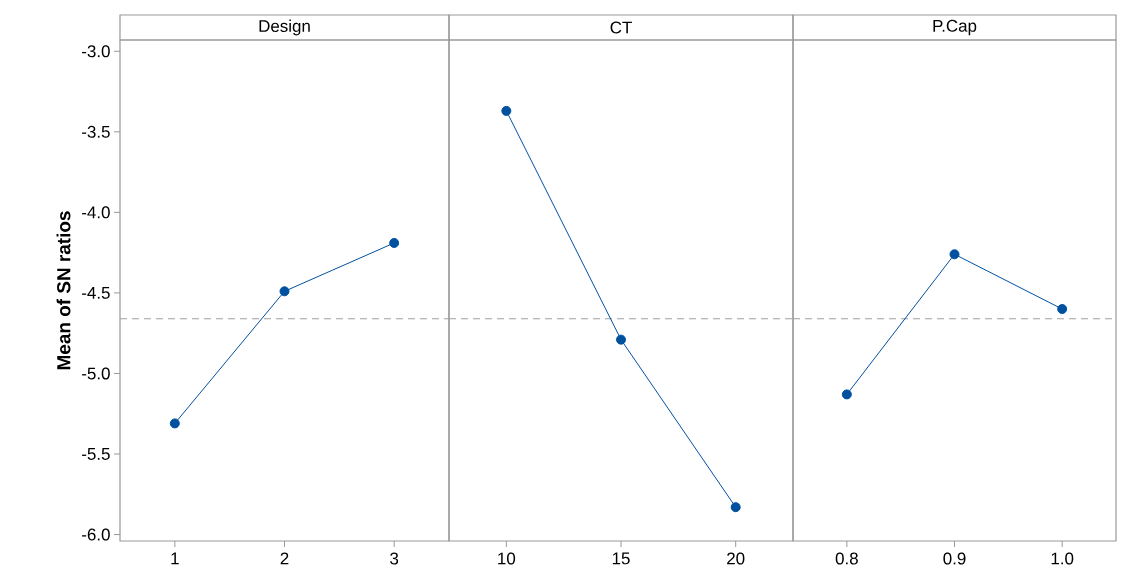 The height and width of the screenshot is (574, 1122). I want to click on x-tick-label: 0.9, so click(954, 558).